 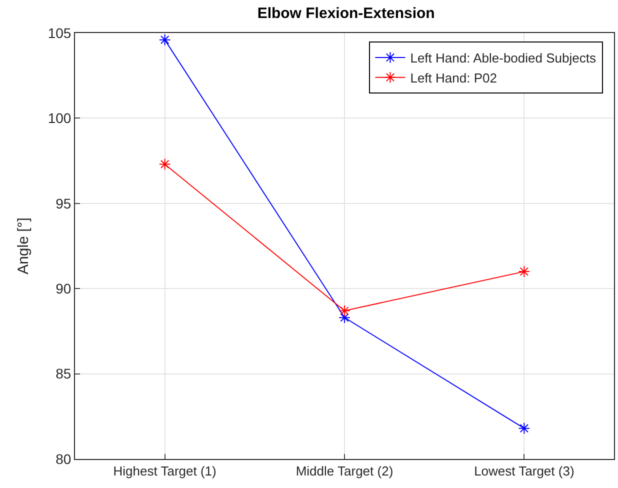 What do you see at coordinates (64, 288) in the screenshot?
I see `y-tick-label: 90` at bounding box center [64, 288].